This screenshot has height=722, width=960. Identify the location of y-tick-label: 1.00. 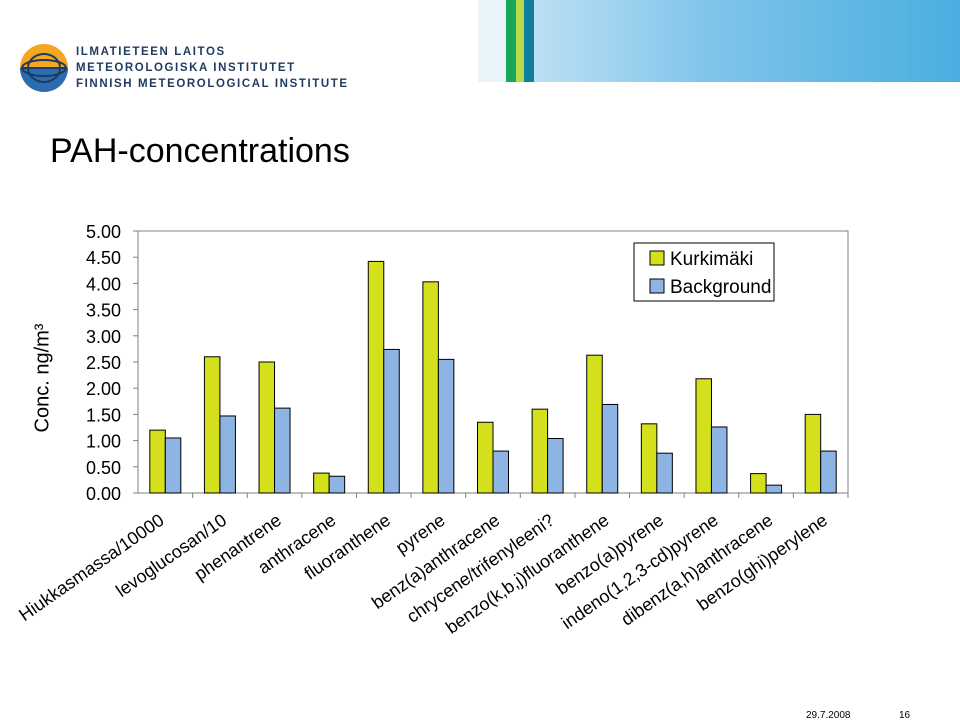
(103, 442).